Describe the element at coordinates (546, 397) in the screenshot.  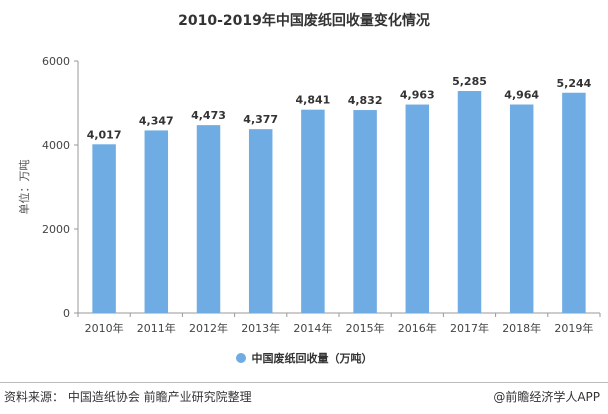
I see `brand-credit: @前瞻经济学人APP` at that location.